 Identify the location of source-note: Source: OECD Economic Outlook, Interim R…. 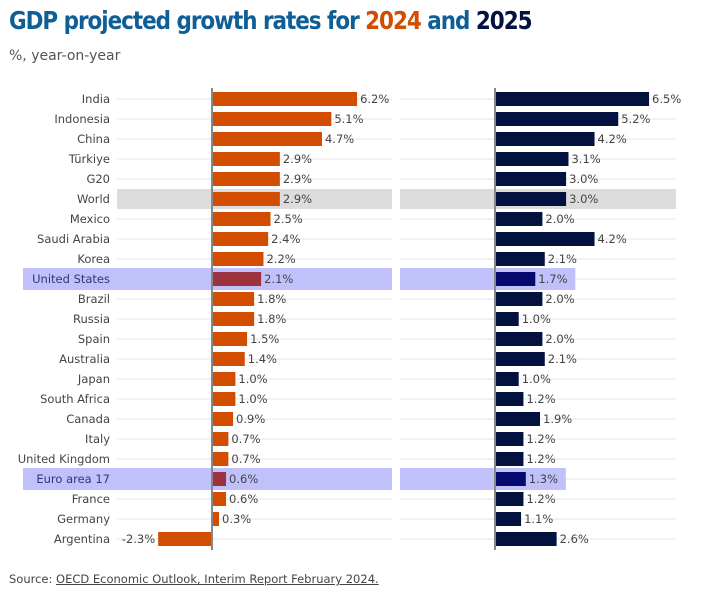
(194, 579).